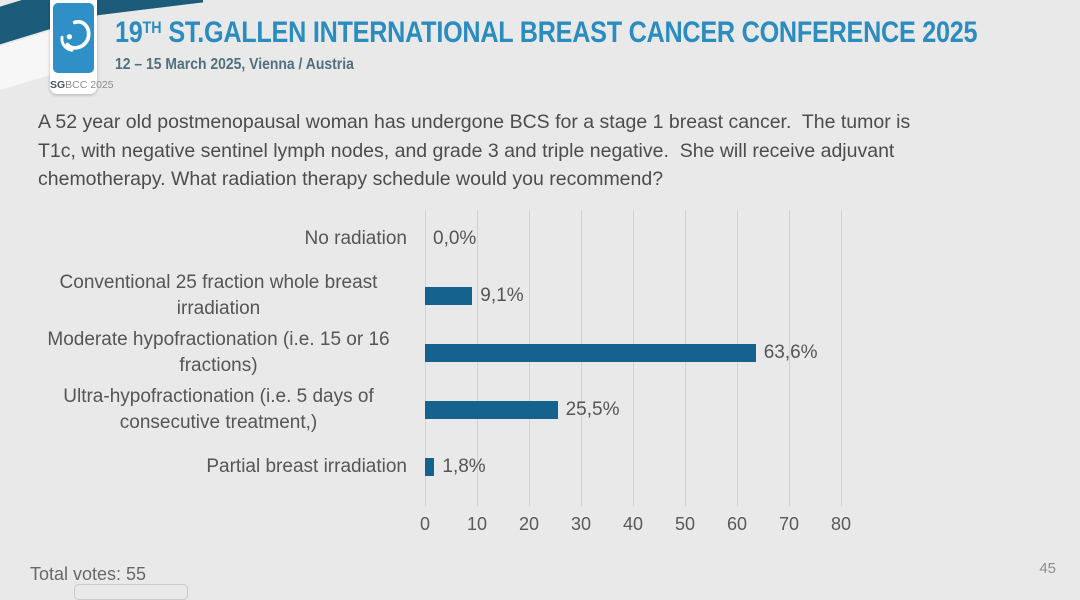 This screenshot has height=600, width=1080. Describe the element at coordinates (592, 410) in the screenshot. I see `value-label: 25,5%` at that location.